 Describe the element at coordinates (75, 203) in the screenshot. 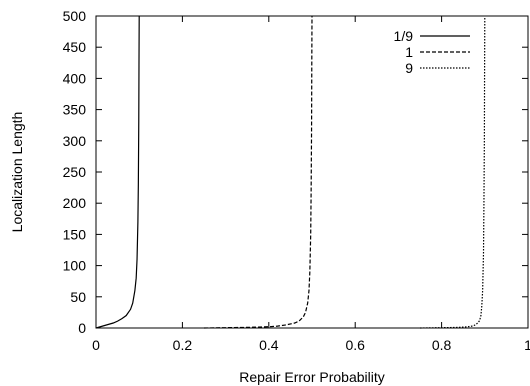

I see `y-tick-label: 200` at that location.